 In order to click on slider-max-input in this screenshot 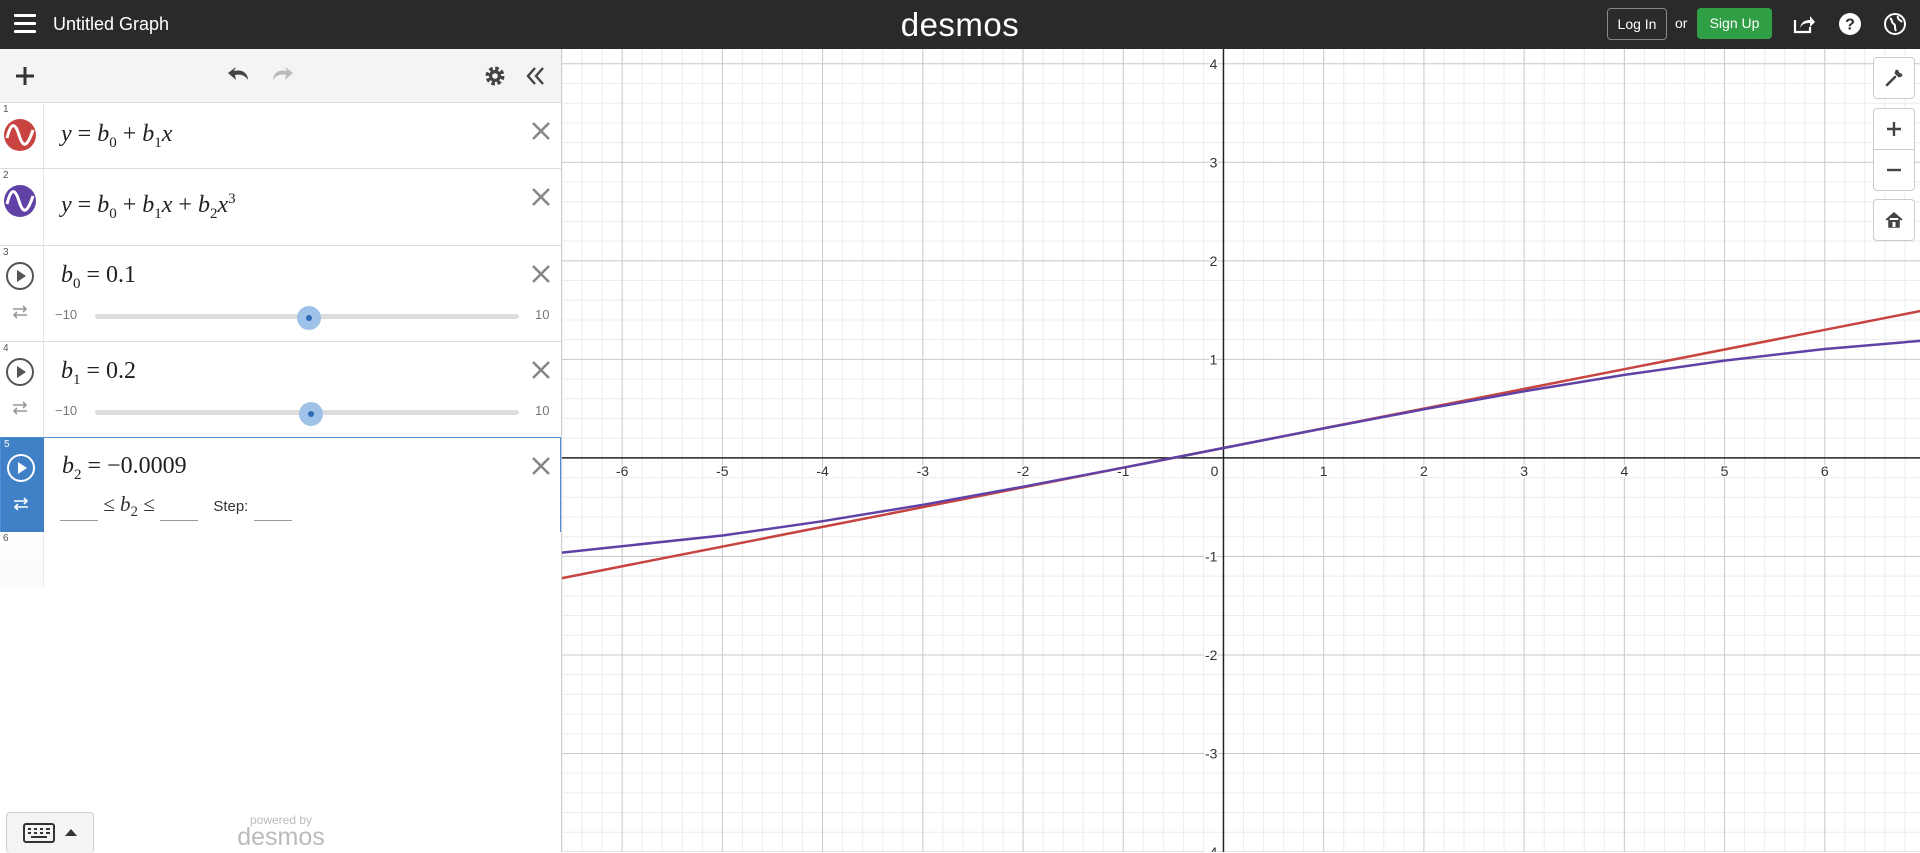, I will do `click(179, 512)`.